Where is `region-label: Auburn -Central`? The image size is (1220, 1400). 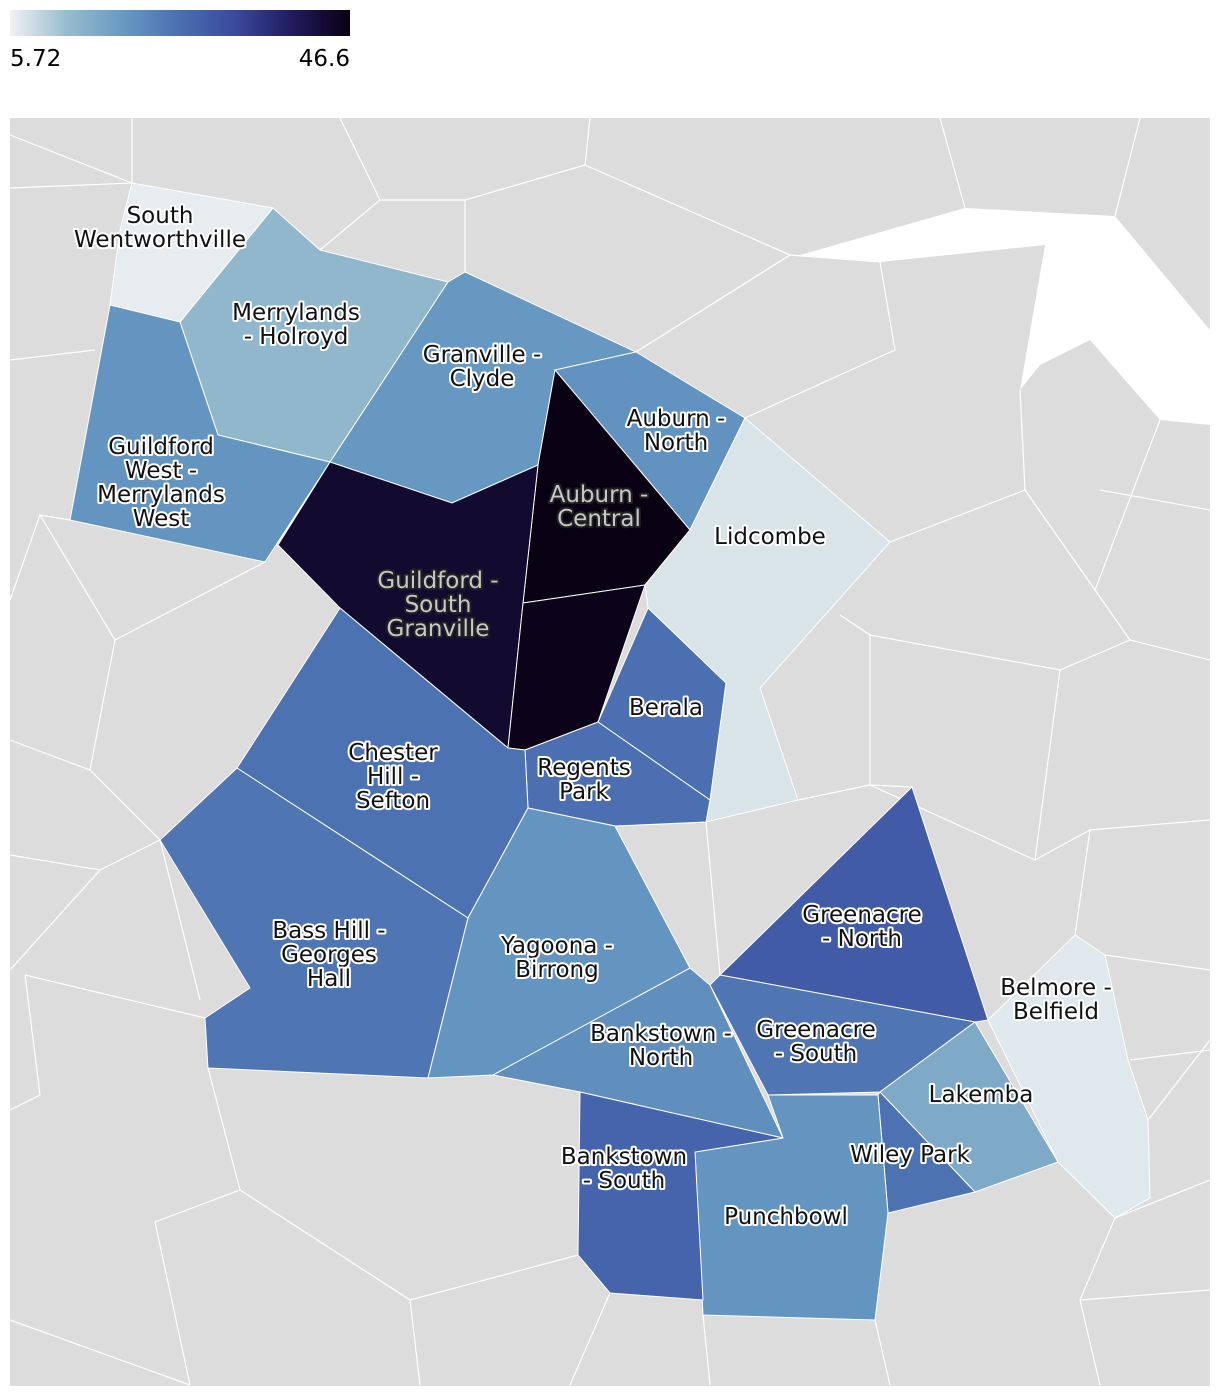 region-label: Auburn -Central is located at coordinates (599, 507).